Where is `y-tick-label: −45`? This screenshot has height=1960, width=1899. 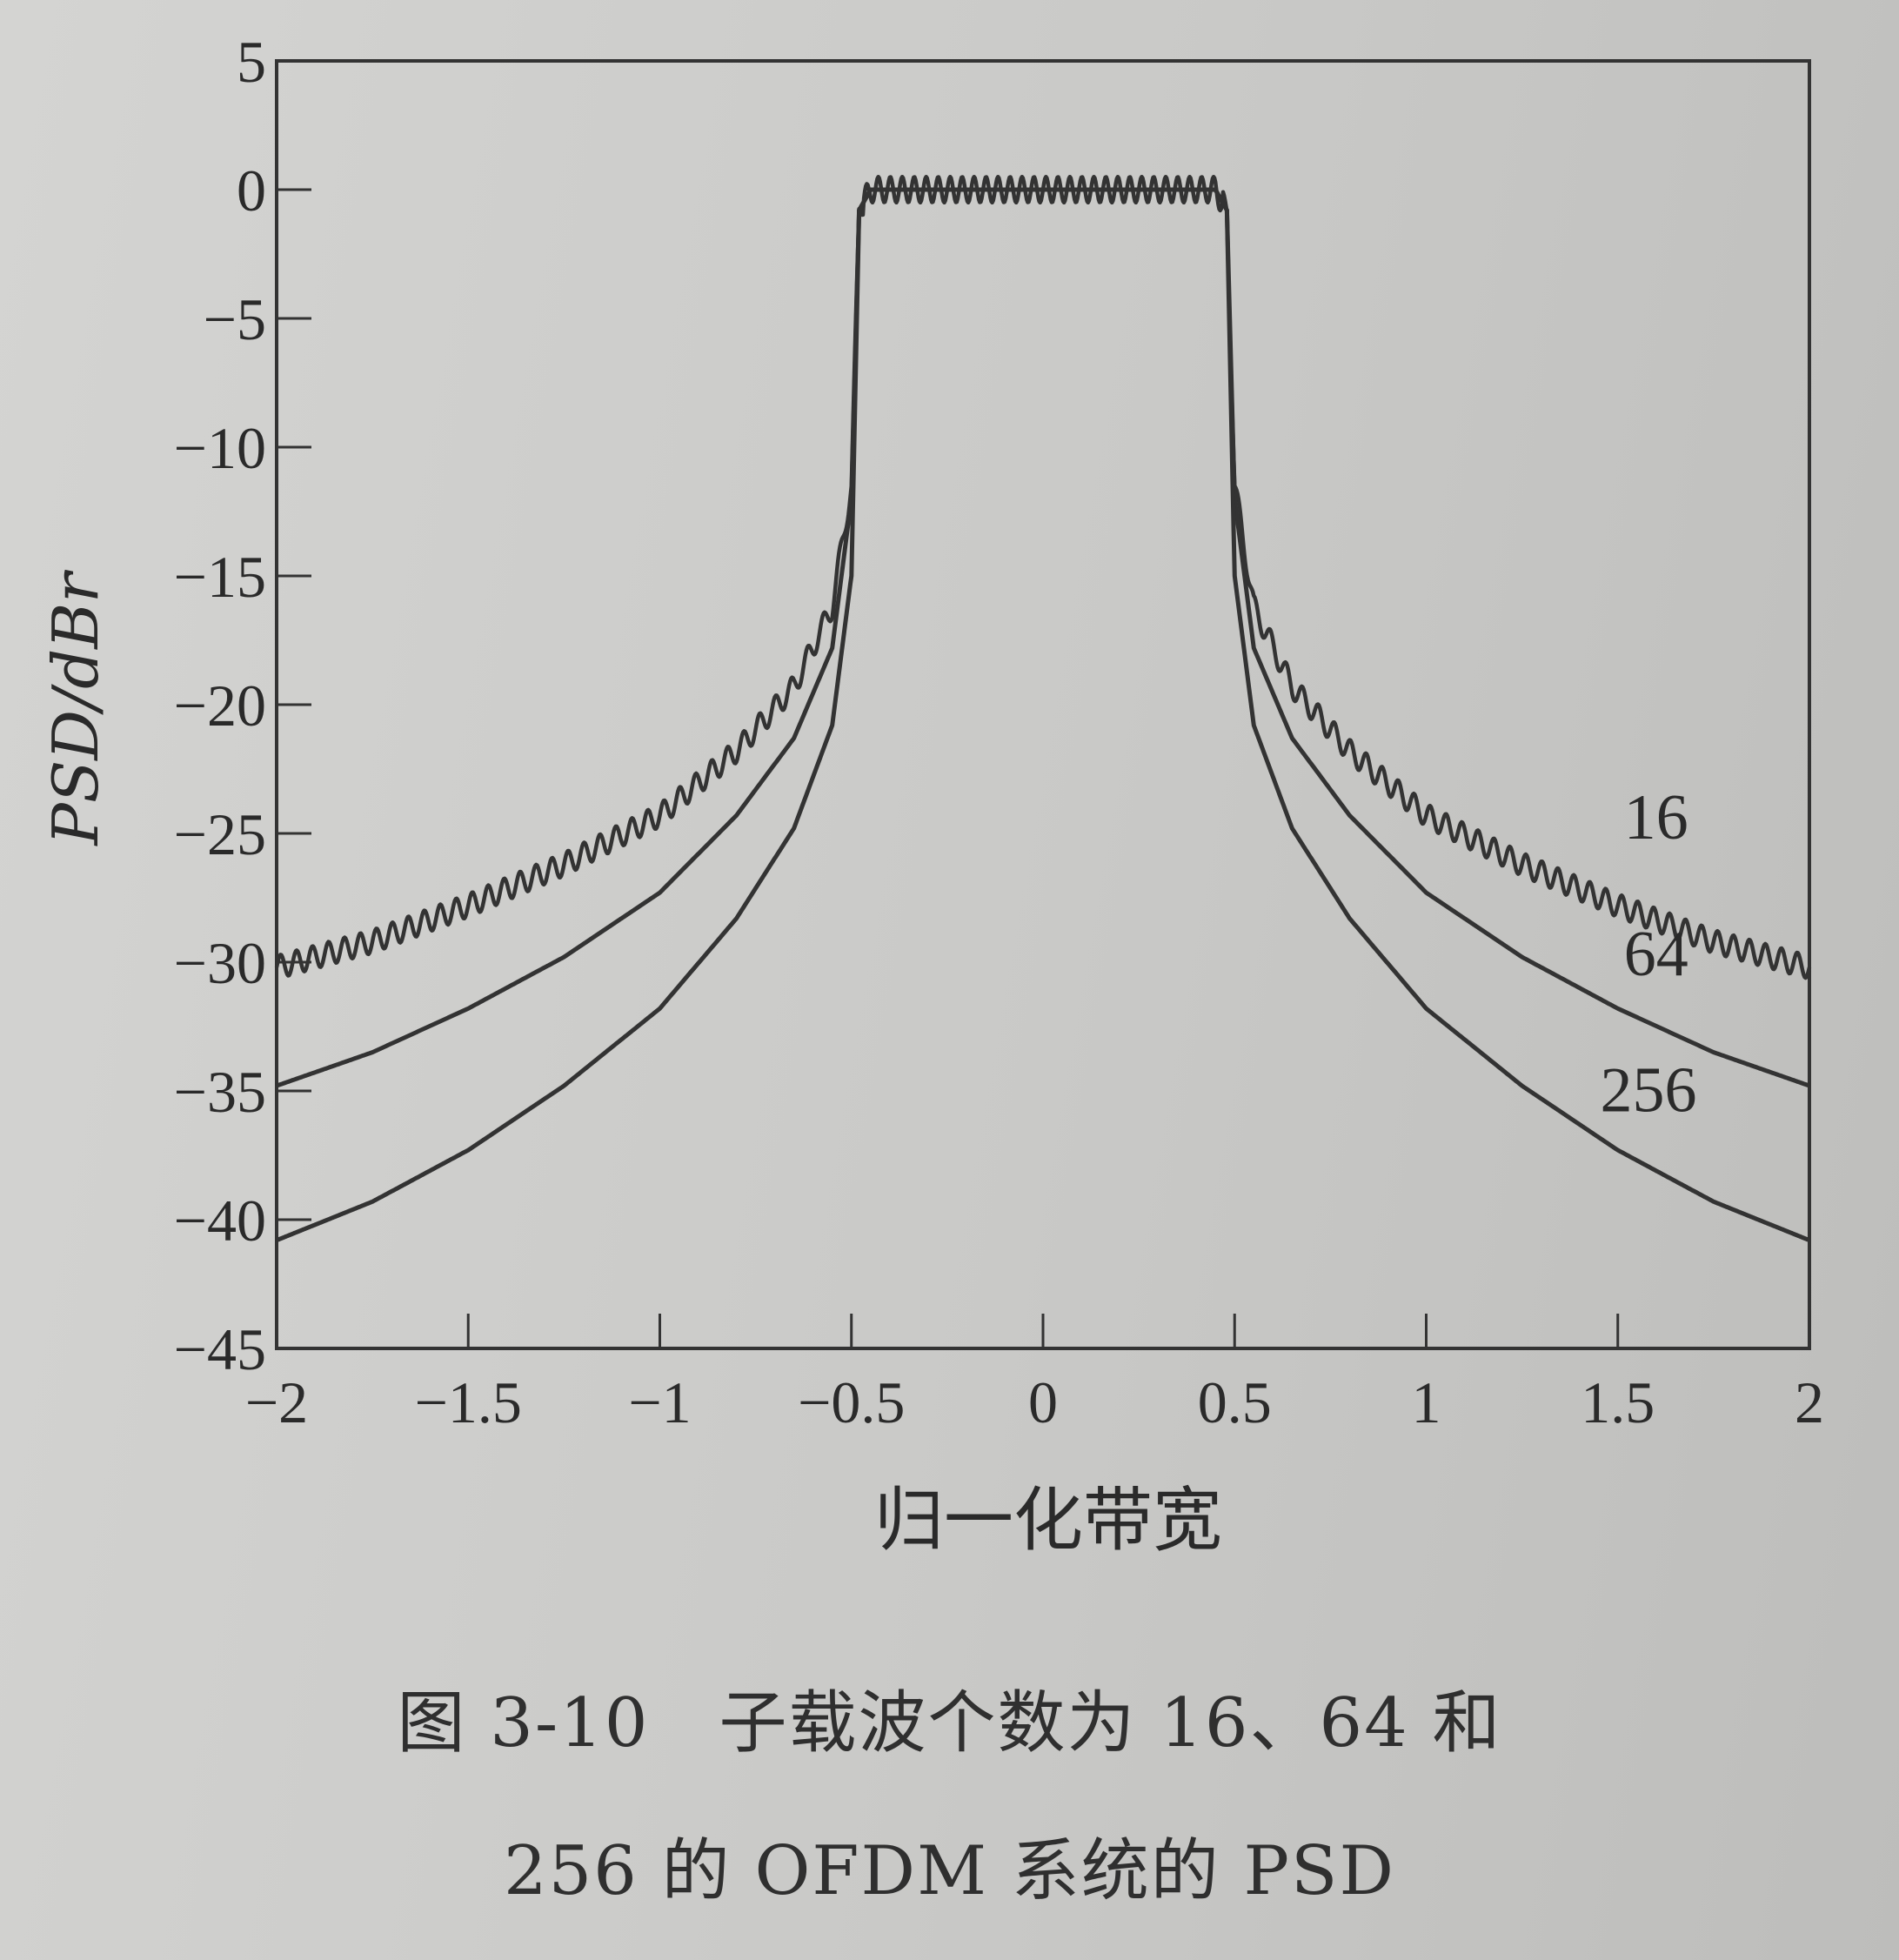
y-tick-label: −45 is located at coordinates (220, 1349).